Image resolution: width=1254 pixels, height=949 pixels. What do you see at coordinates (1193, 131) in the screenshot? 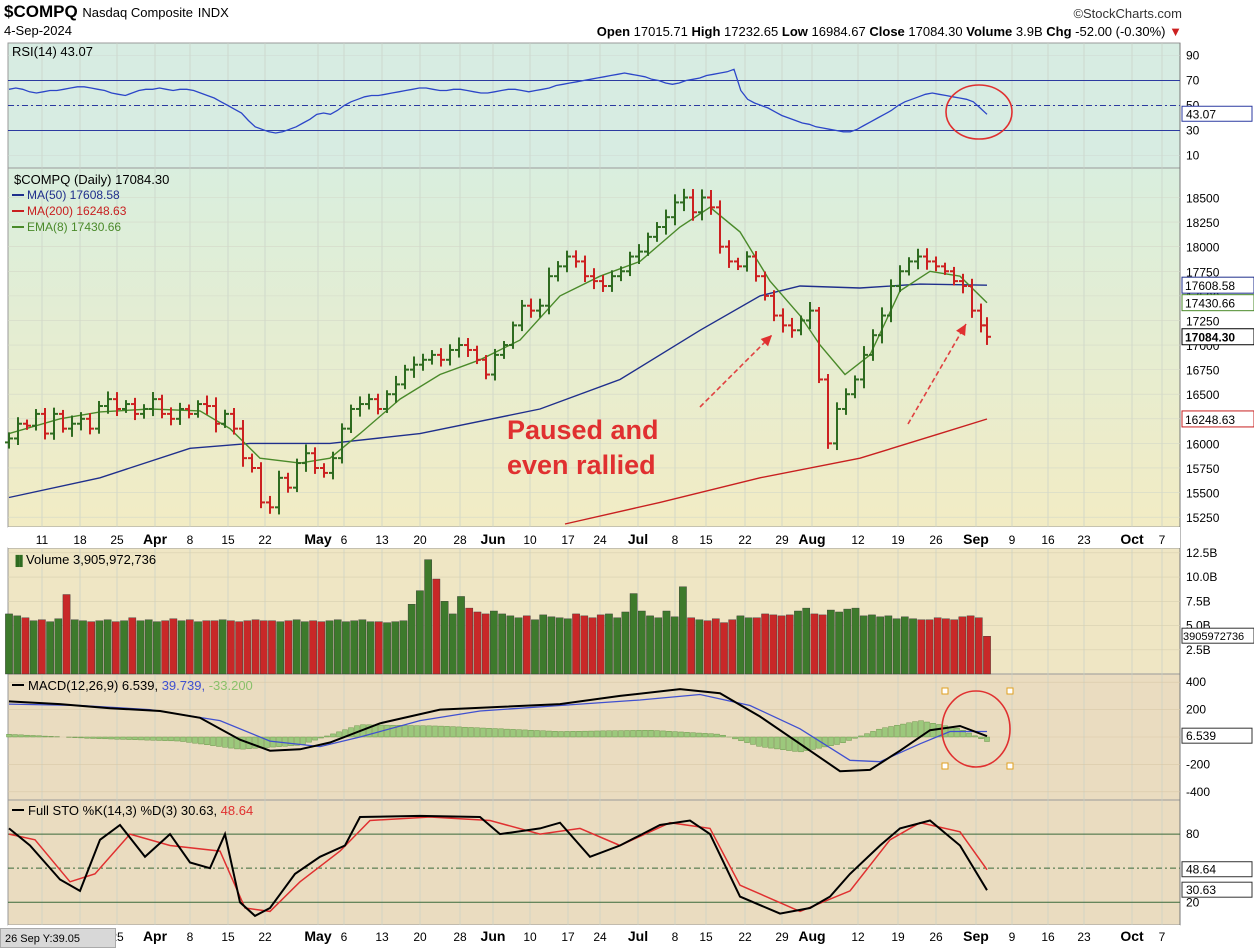
I see `rsi-tick-label: 30` at bounding box center [1193, 131].